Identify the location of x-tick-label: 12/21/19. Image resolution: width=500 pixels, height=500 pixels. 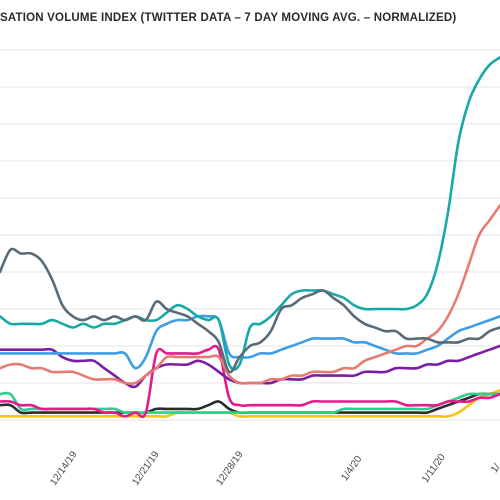
(146, 468).